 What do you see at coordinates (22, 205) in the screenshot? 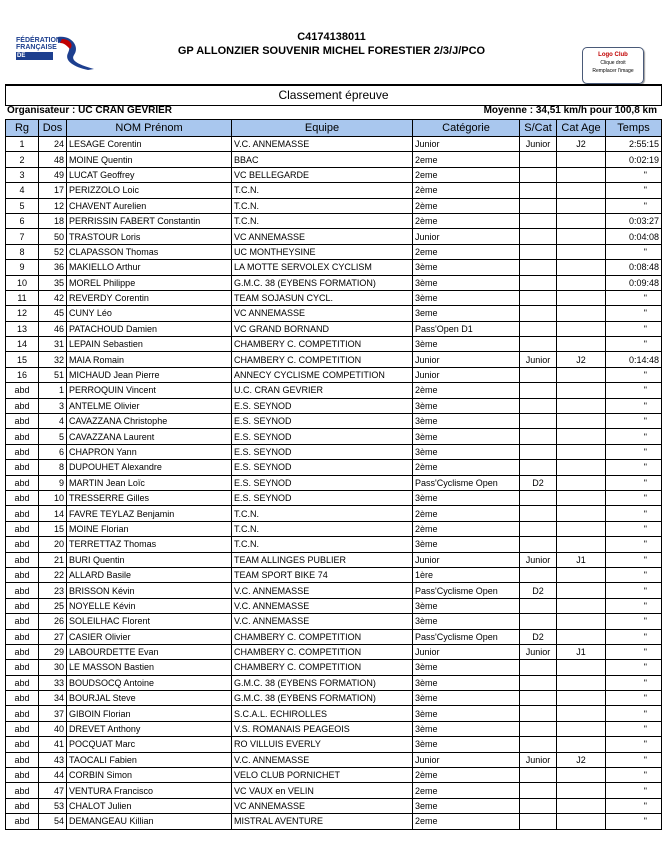
I see `rank-cell: 5` at bounding box center [22, 205].